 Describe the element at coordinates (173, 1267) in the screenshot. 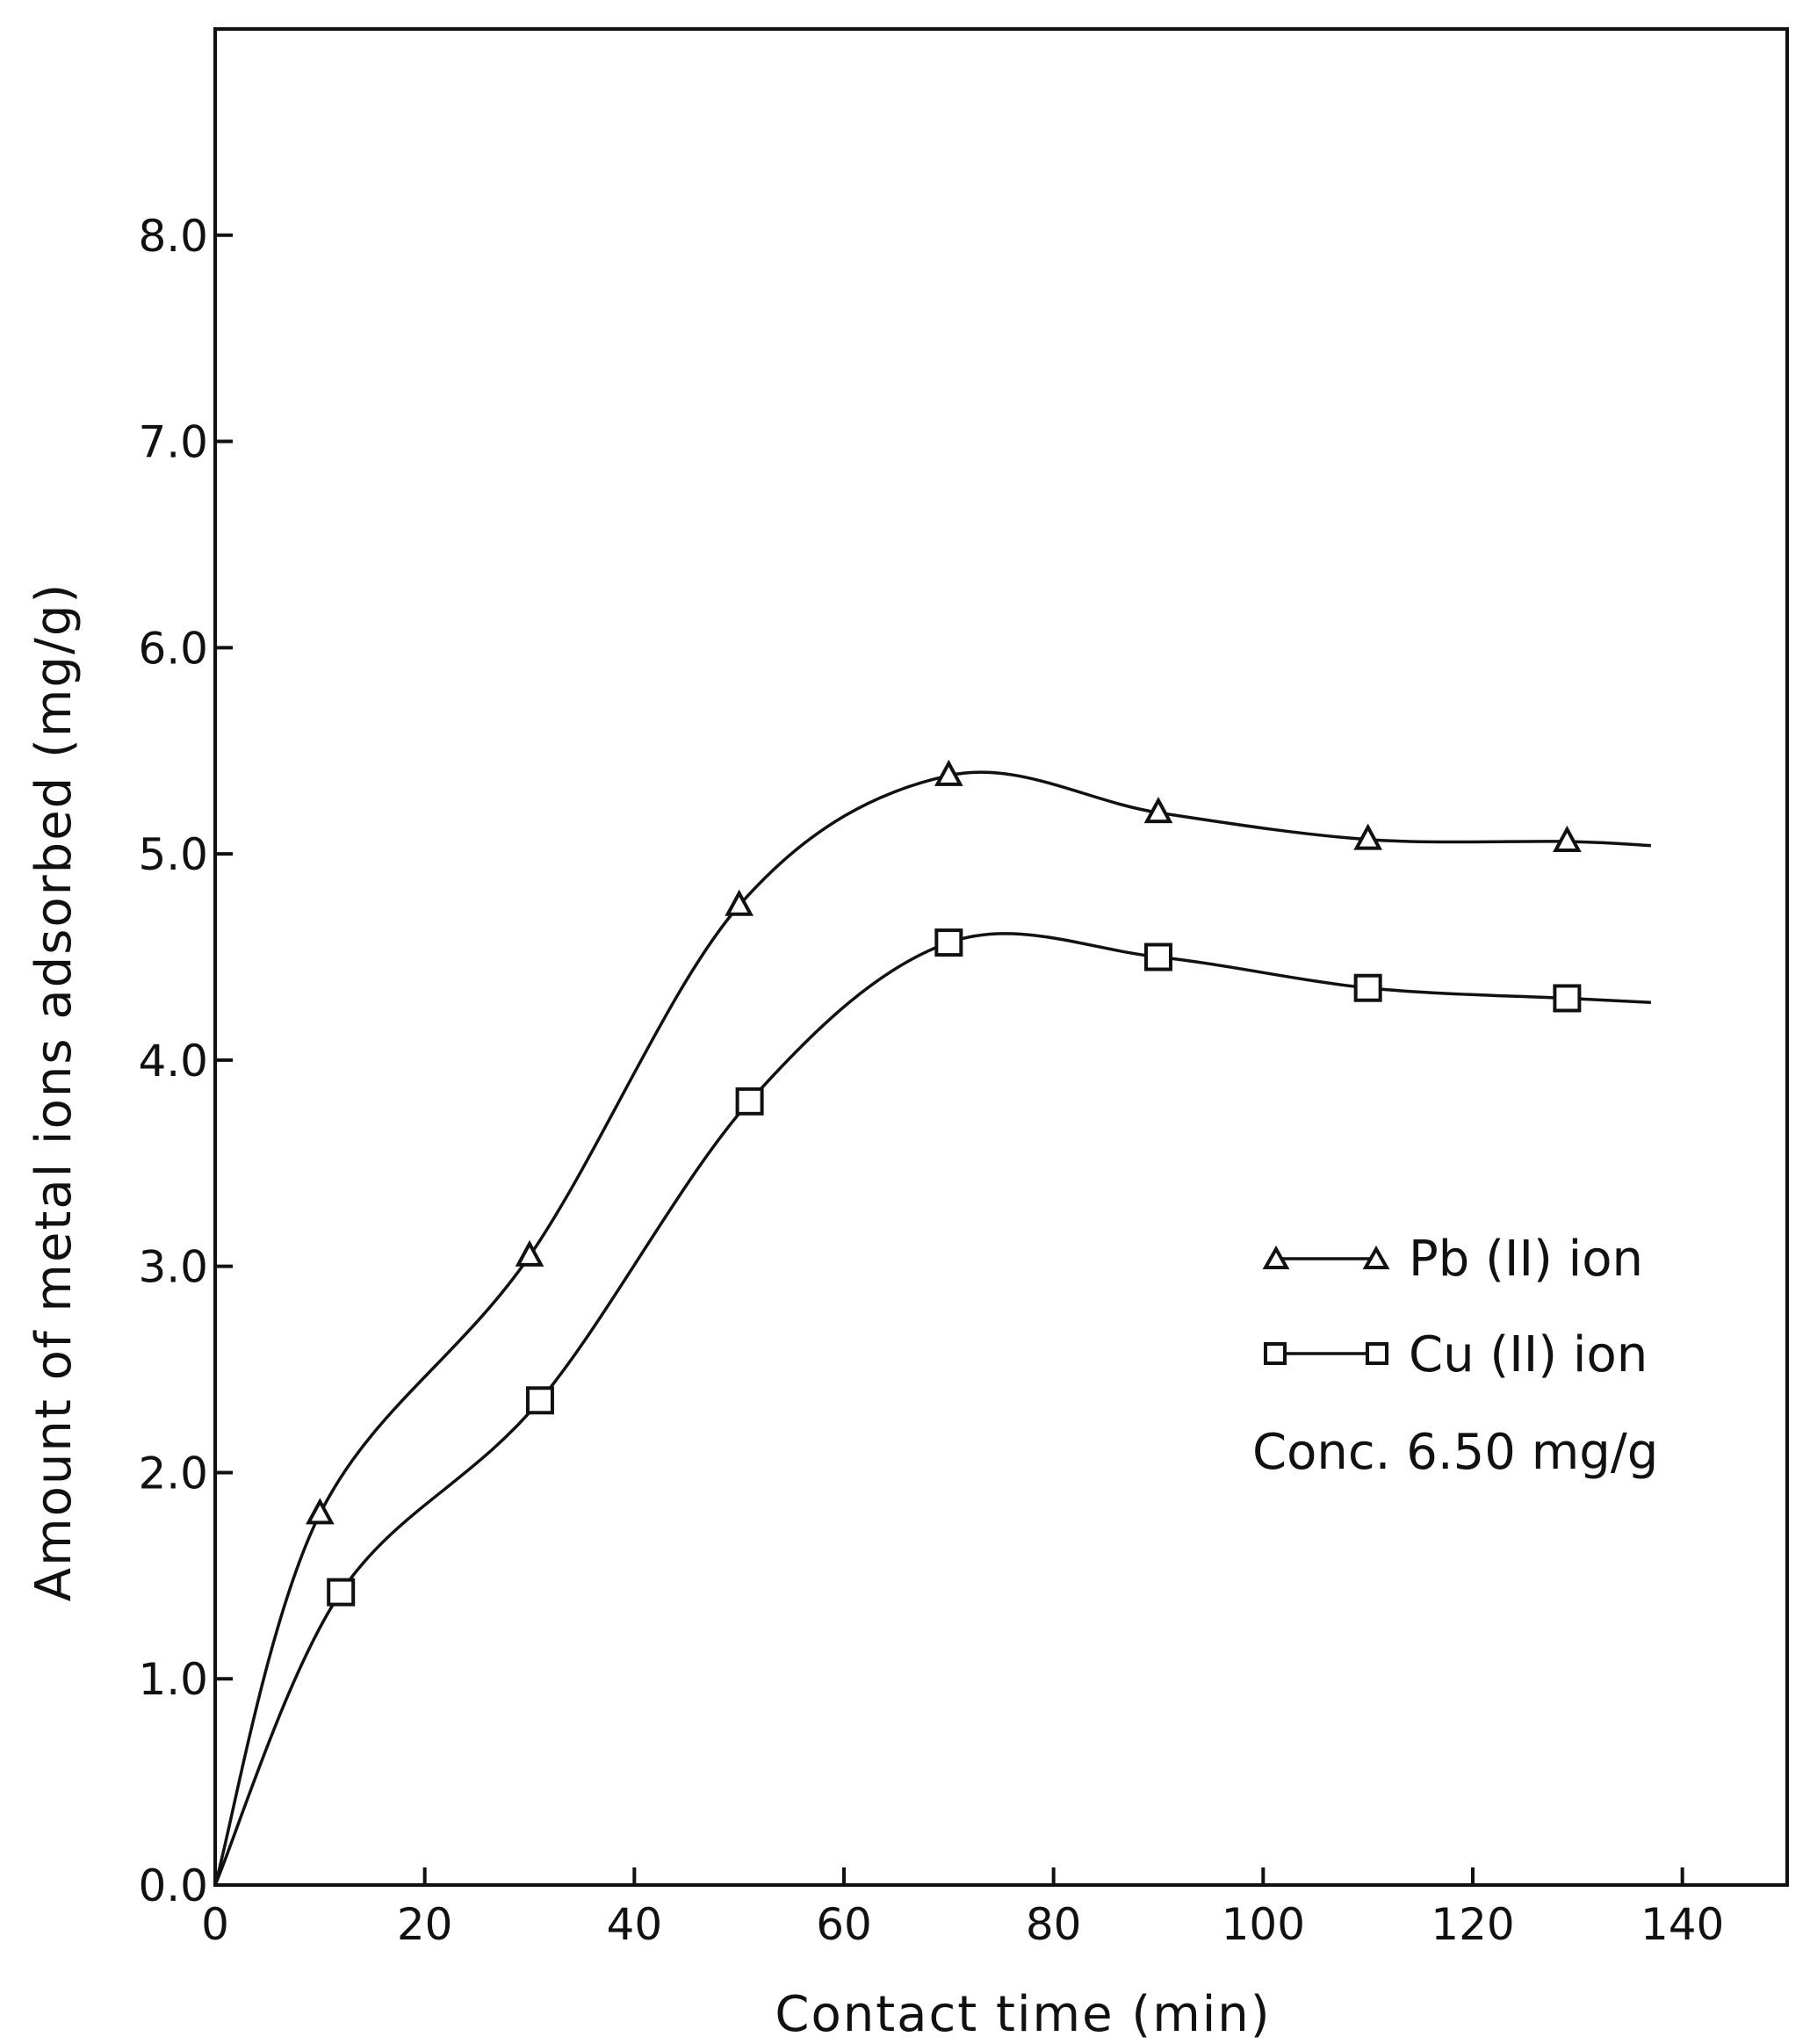

I see `y-tick-label: 3.0` at that location.